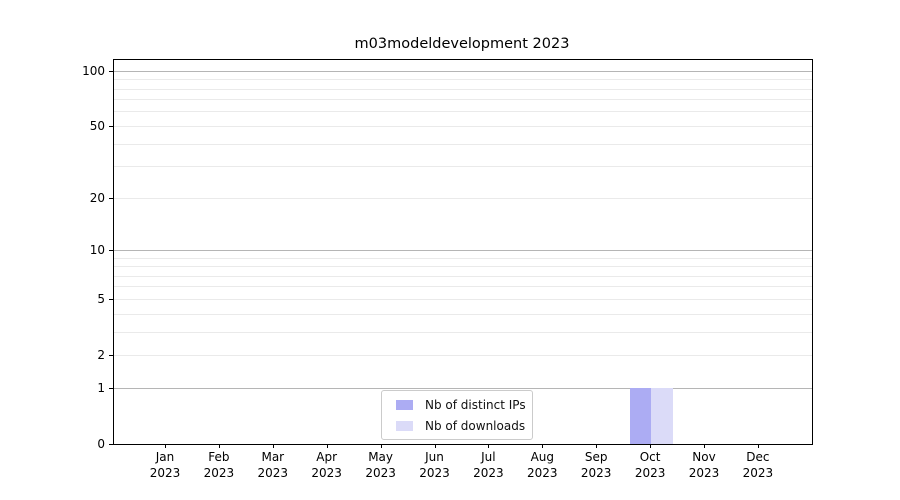 This screenshot has width=900, height=500. Describe the element at coordinates (381, 446) in the screenshot. I see `x-tick-mark-may-2023` at that location.